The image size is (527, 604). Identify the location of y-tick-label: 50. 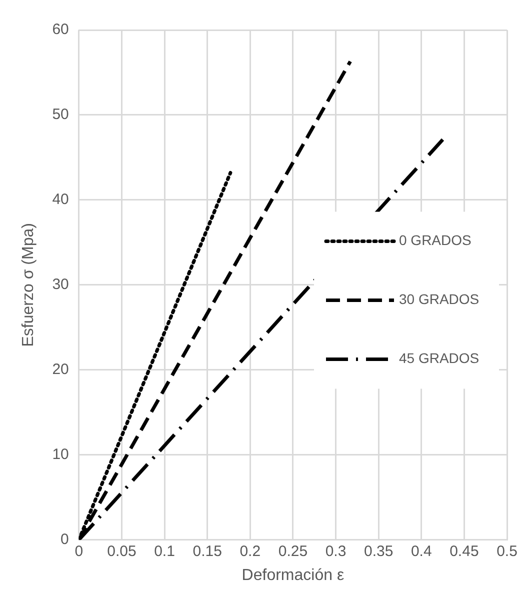
(60, 115).